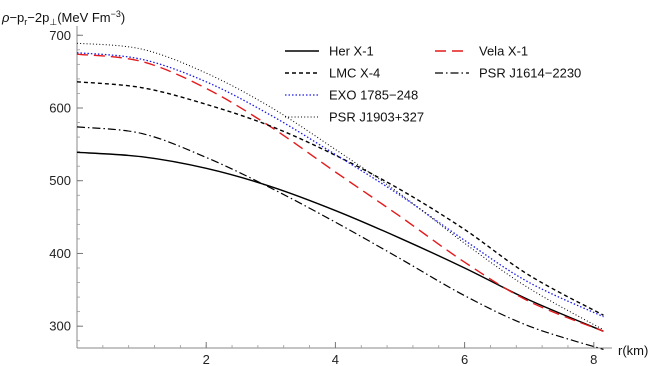 This screenshot has width=664, height=366. I want to click on y-label-sub-r: r, so click(25, 22).